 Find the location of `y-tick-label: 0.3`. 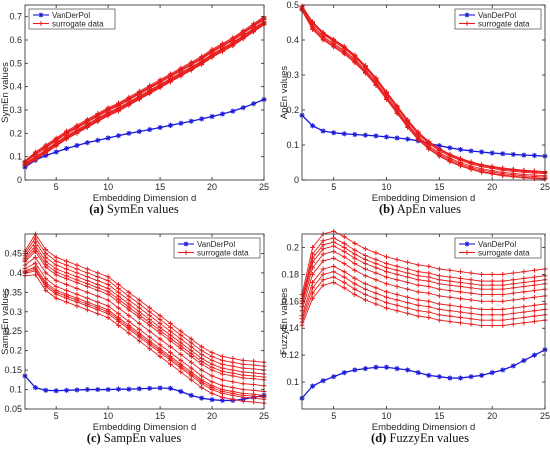

y-tick-label: 0.3 is located at coordinates (292, 75).